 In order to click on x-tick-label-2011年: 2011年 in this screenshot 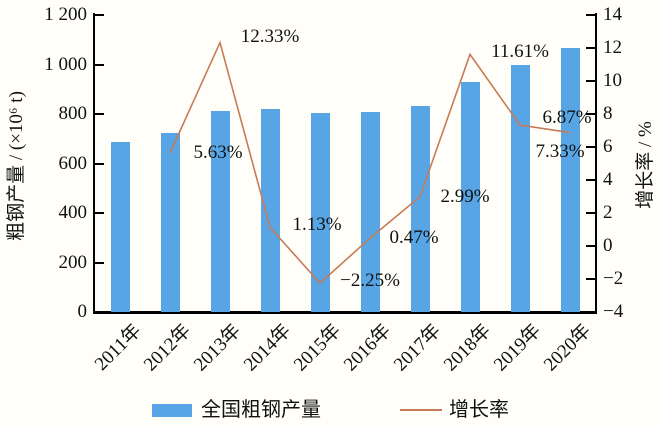, I will do `click(118, 347)`.